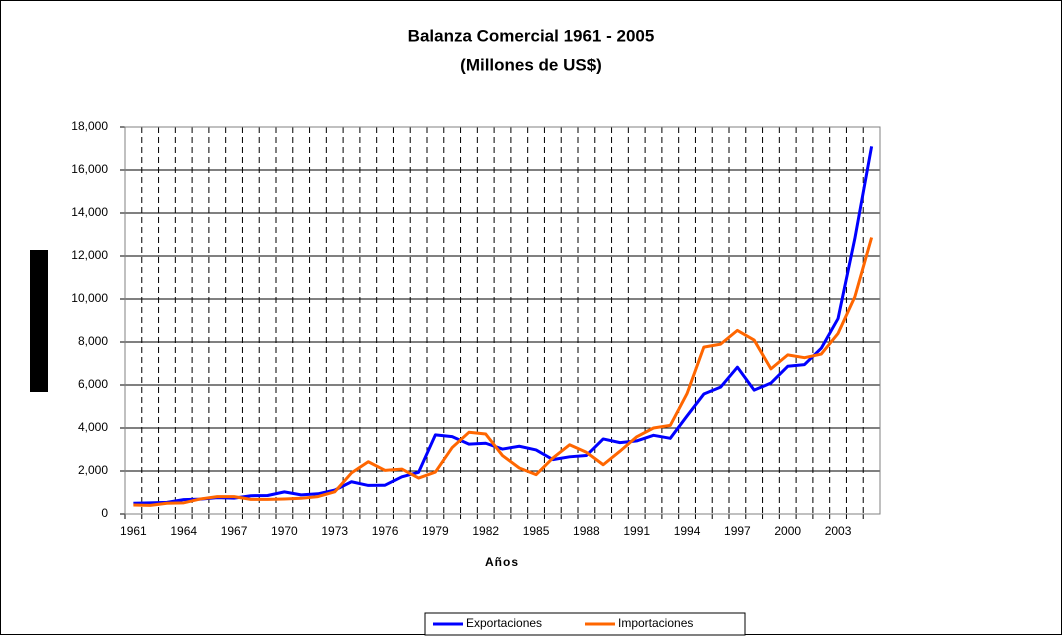 The width and height of the screenshot is (1063, 636). What do you see at coordinates (334, 531) in the screenshot?
I see `x-tick-label: 1973` at bounding box center [334, 531].